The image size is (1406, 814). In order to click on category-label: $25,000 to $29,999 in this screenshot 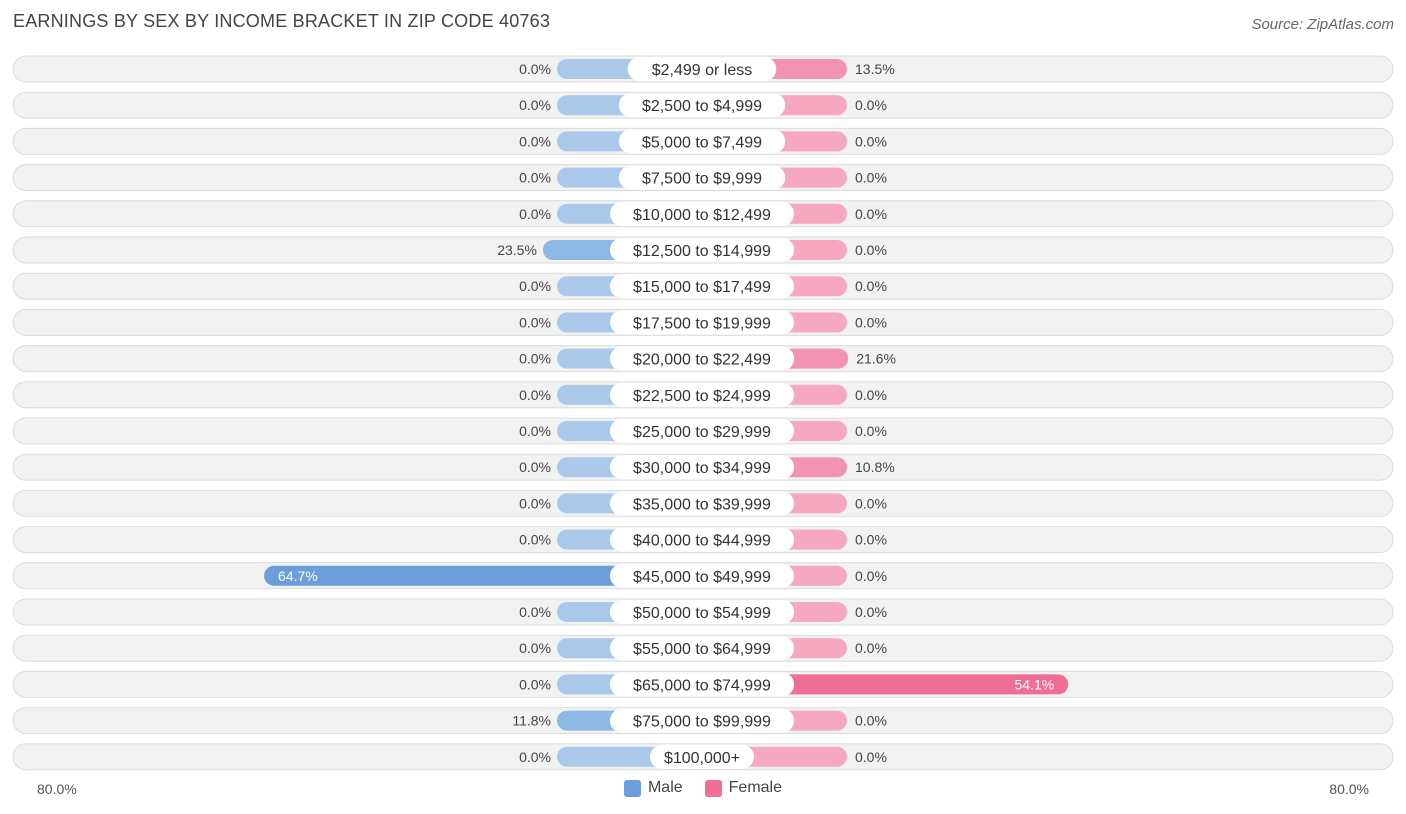, I will do `click(702, 432)`.